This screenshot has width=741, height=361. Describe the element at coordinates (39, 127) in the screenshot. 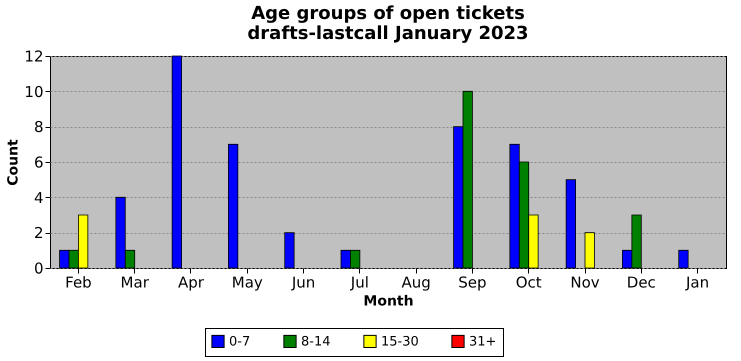

I see `y-tick-label: 8` at that location.